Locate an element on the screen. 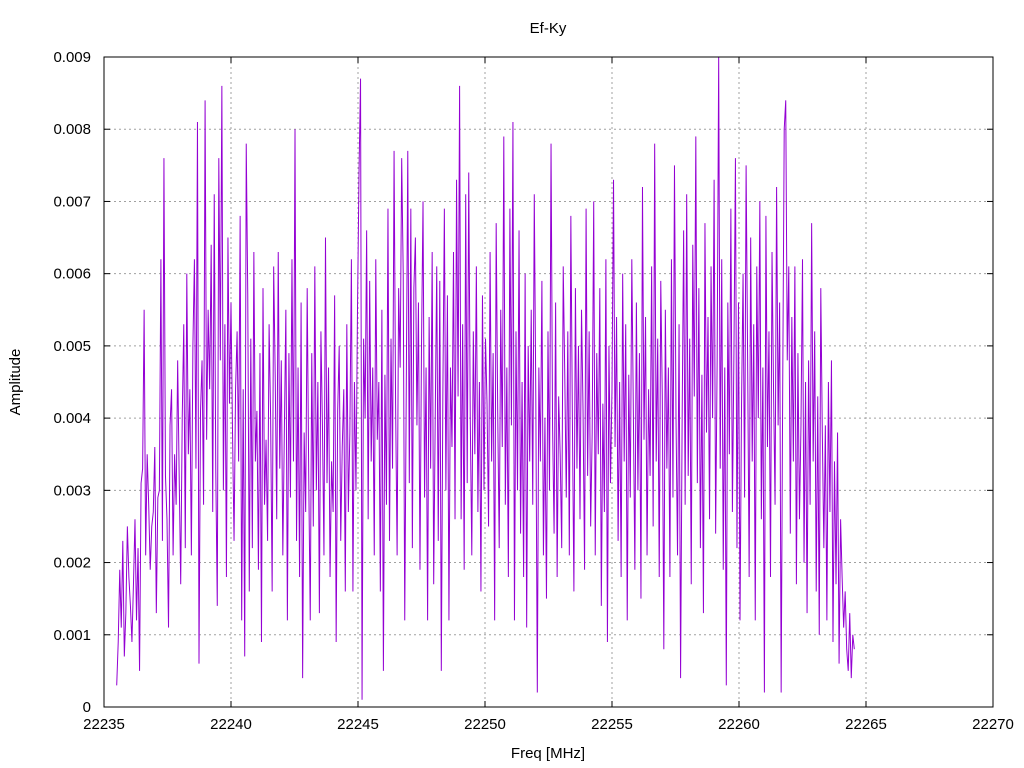 The image size is (1024, 768). chart-title: Ef-Ky is located at coordinates (548, 28).